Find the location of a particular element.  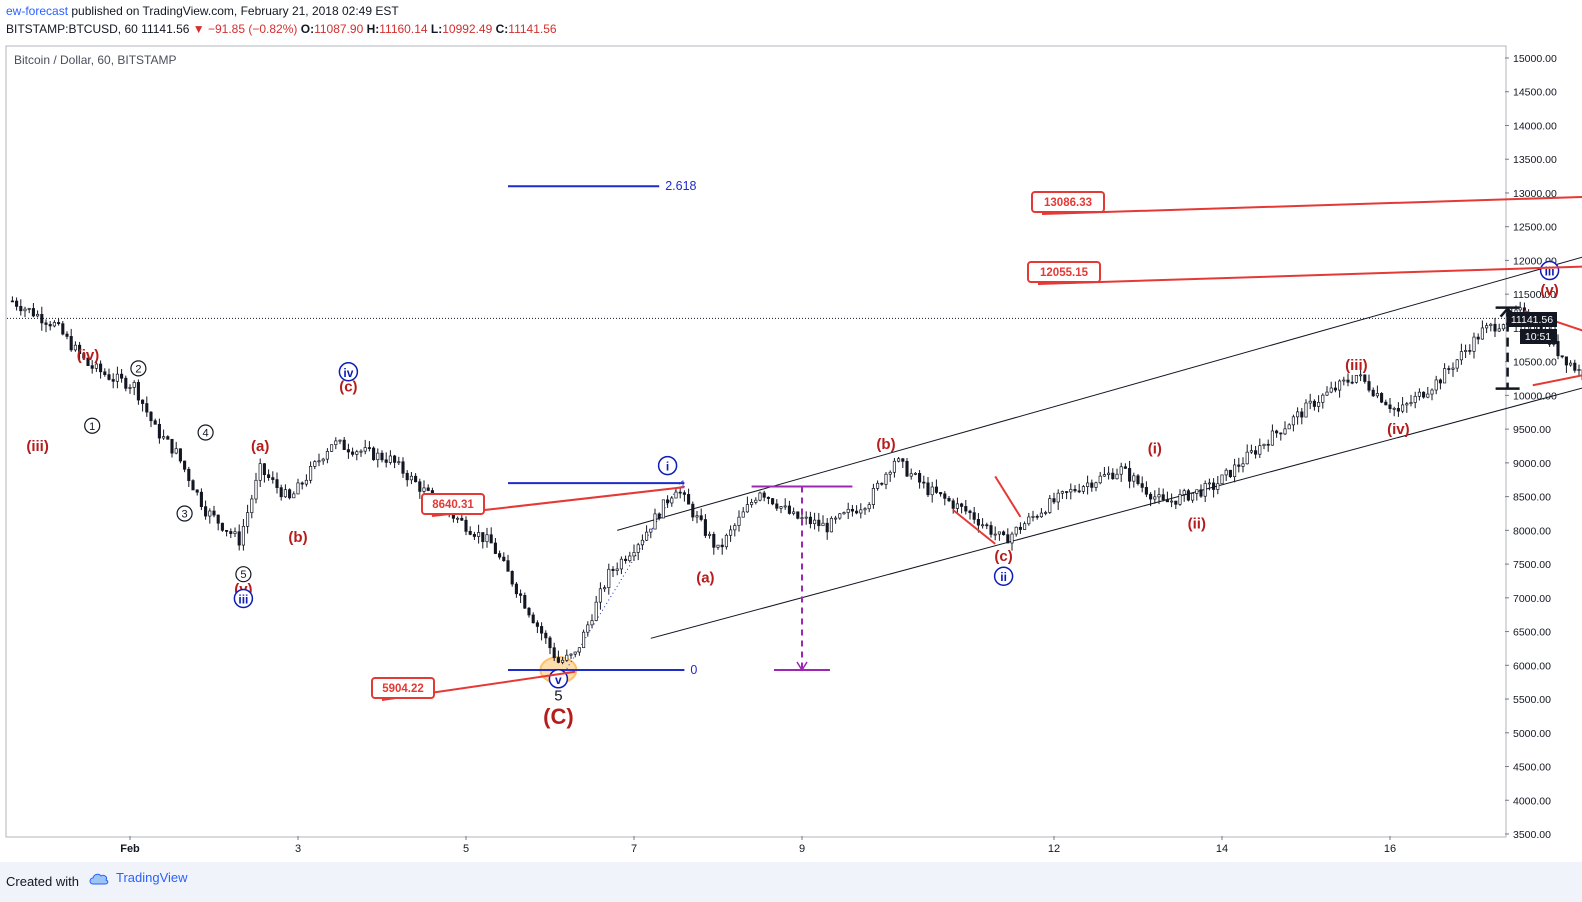

tradingview-link: TradingView is located at coordinates (138, 877).